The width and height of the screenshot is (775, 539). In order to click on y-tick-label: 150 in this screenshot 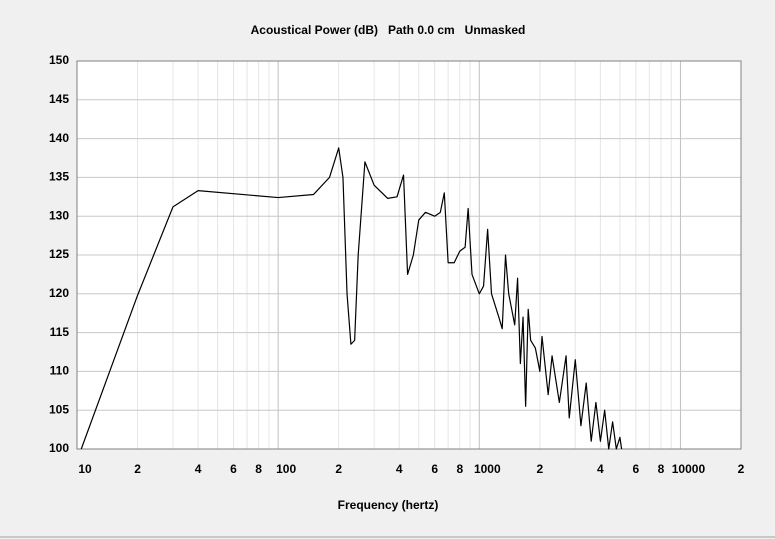, I will do `click(59, 60)`.